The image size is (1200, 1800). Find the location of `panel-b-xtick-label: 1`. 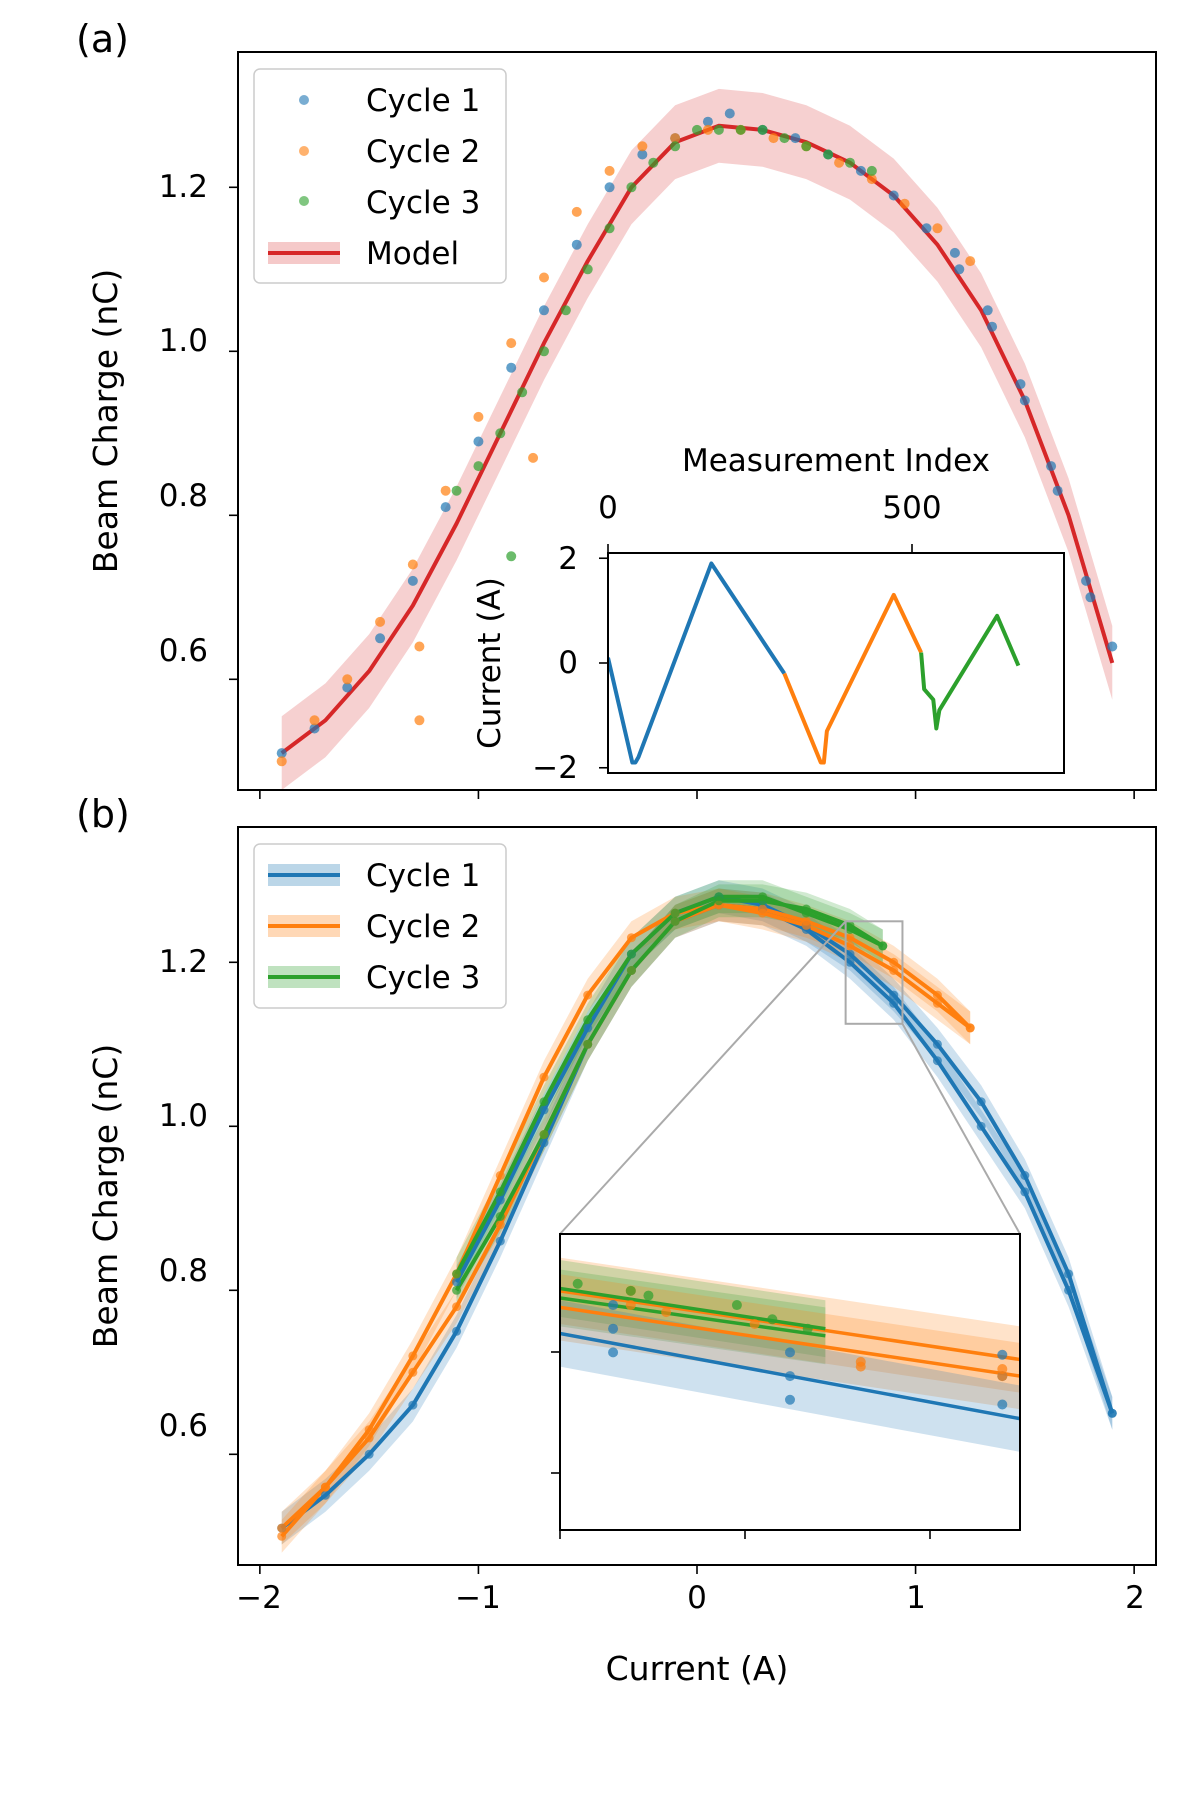

panel-b-xtick-label: 1 is located at coordinates (916, 1598).